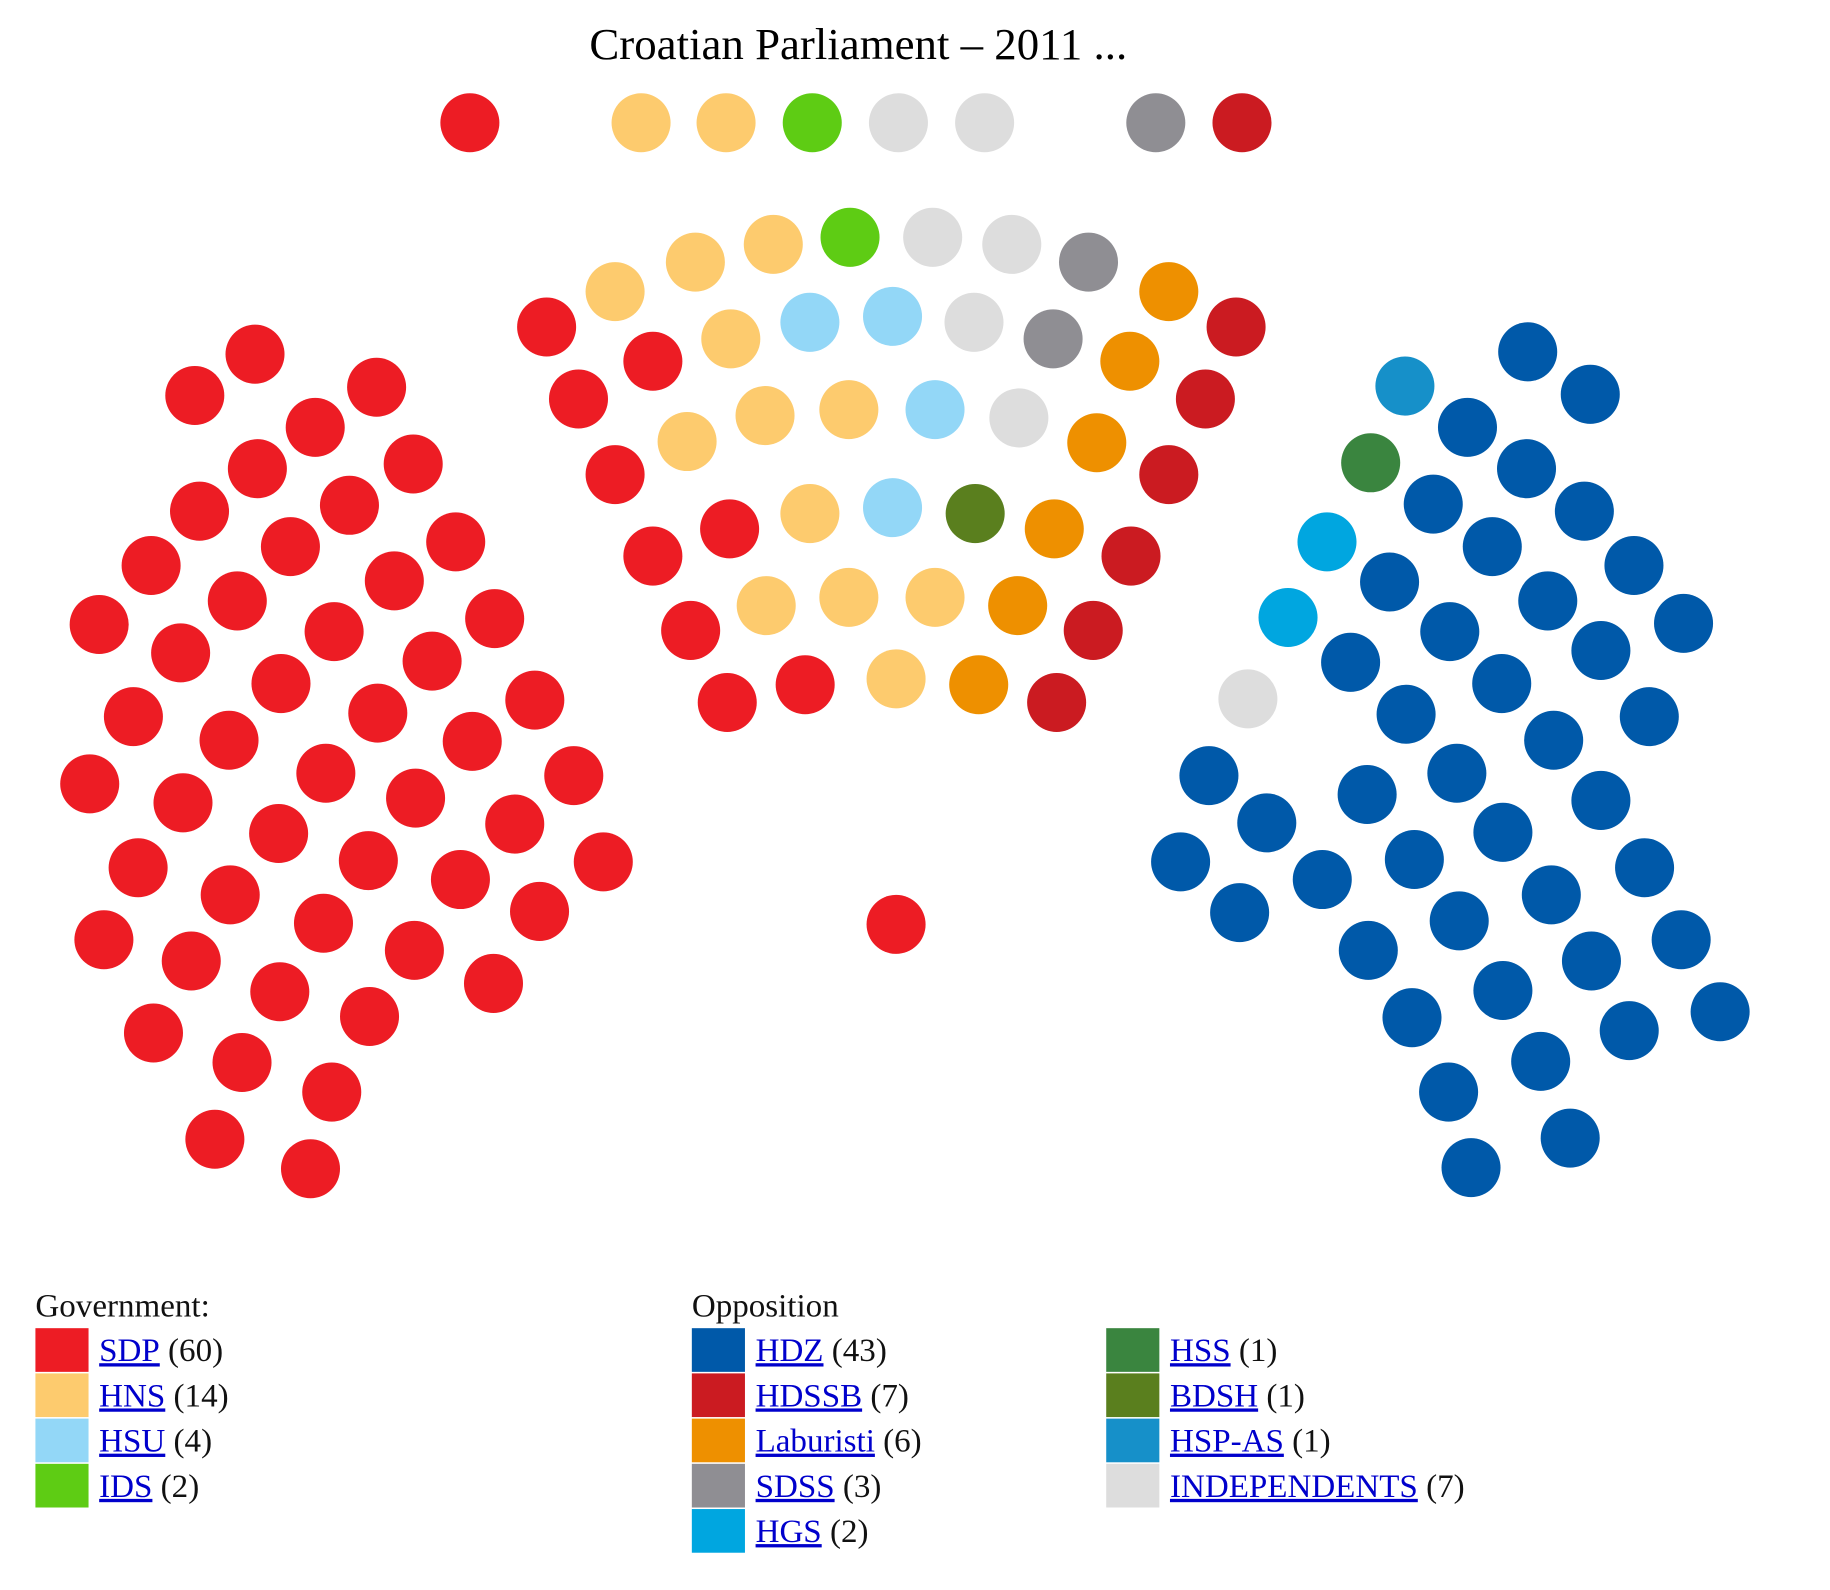 Image resolution: width=1830 pixels, height=1590 pixels. Describe the element at coordinates (129, 1351) in the screenshot. I see `party-link: SDP` at that location.